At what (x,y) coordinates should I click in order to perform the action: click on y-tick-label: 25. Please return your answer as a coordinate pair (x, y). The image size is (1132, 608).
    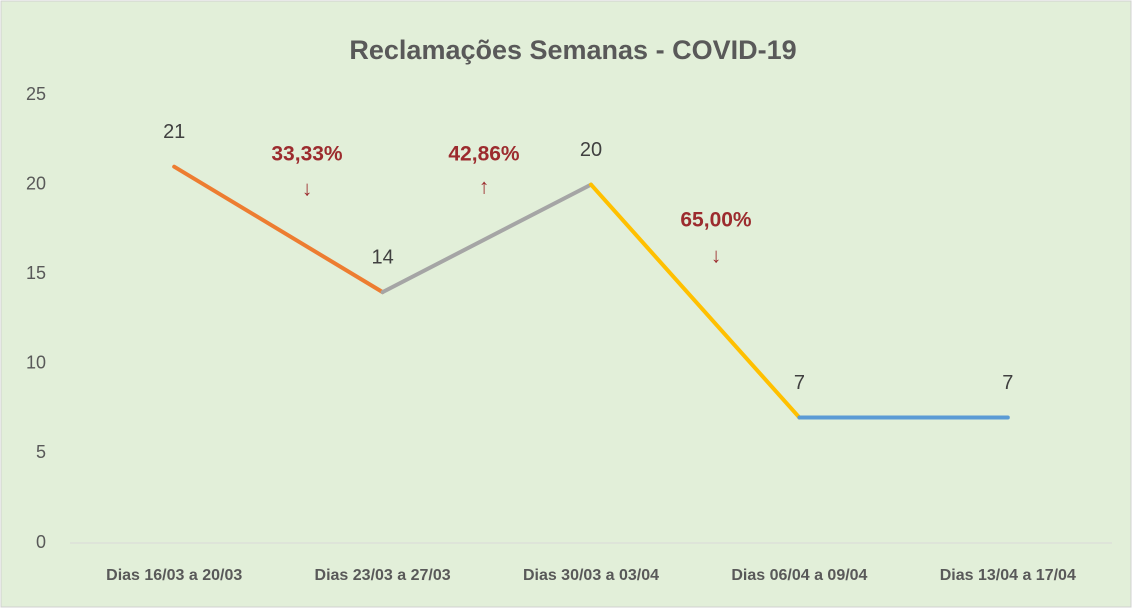
    Looking at the image, I should click on (36, 94).